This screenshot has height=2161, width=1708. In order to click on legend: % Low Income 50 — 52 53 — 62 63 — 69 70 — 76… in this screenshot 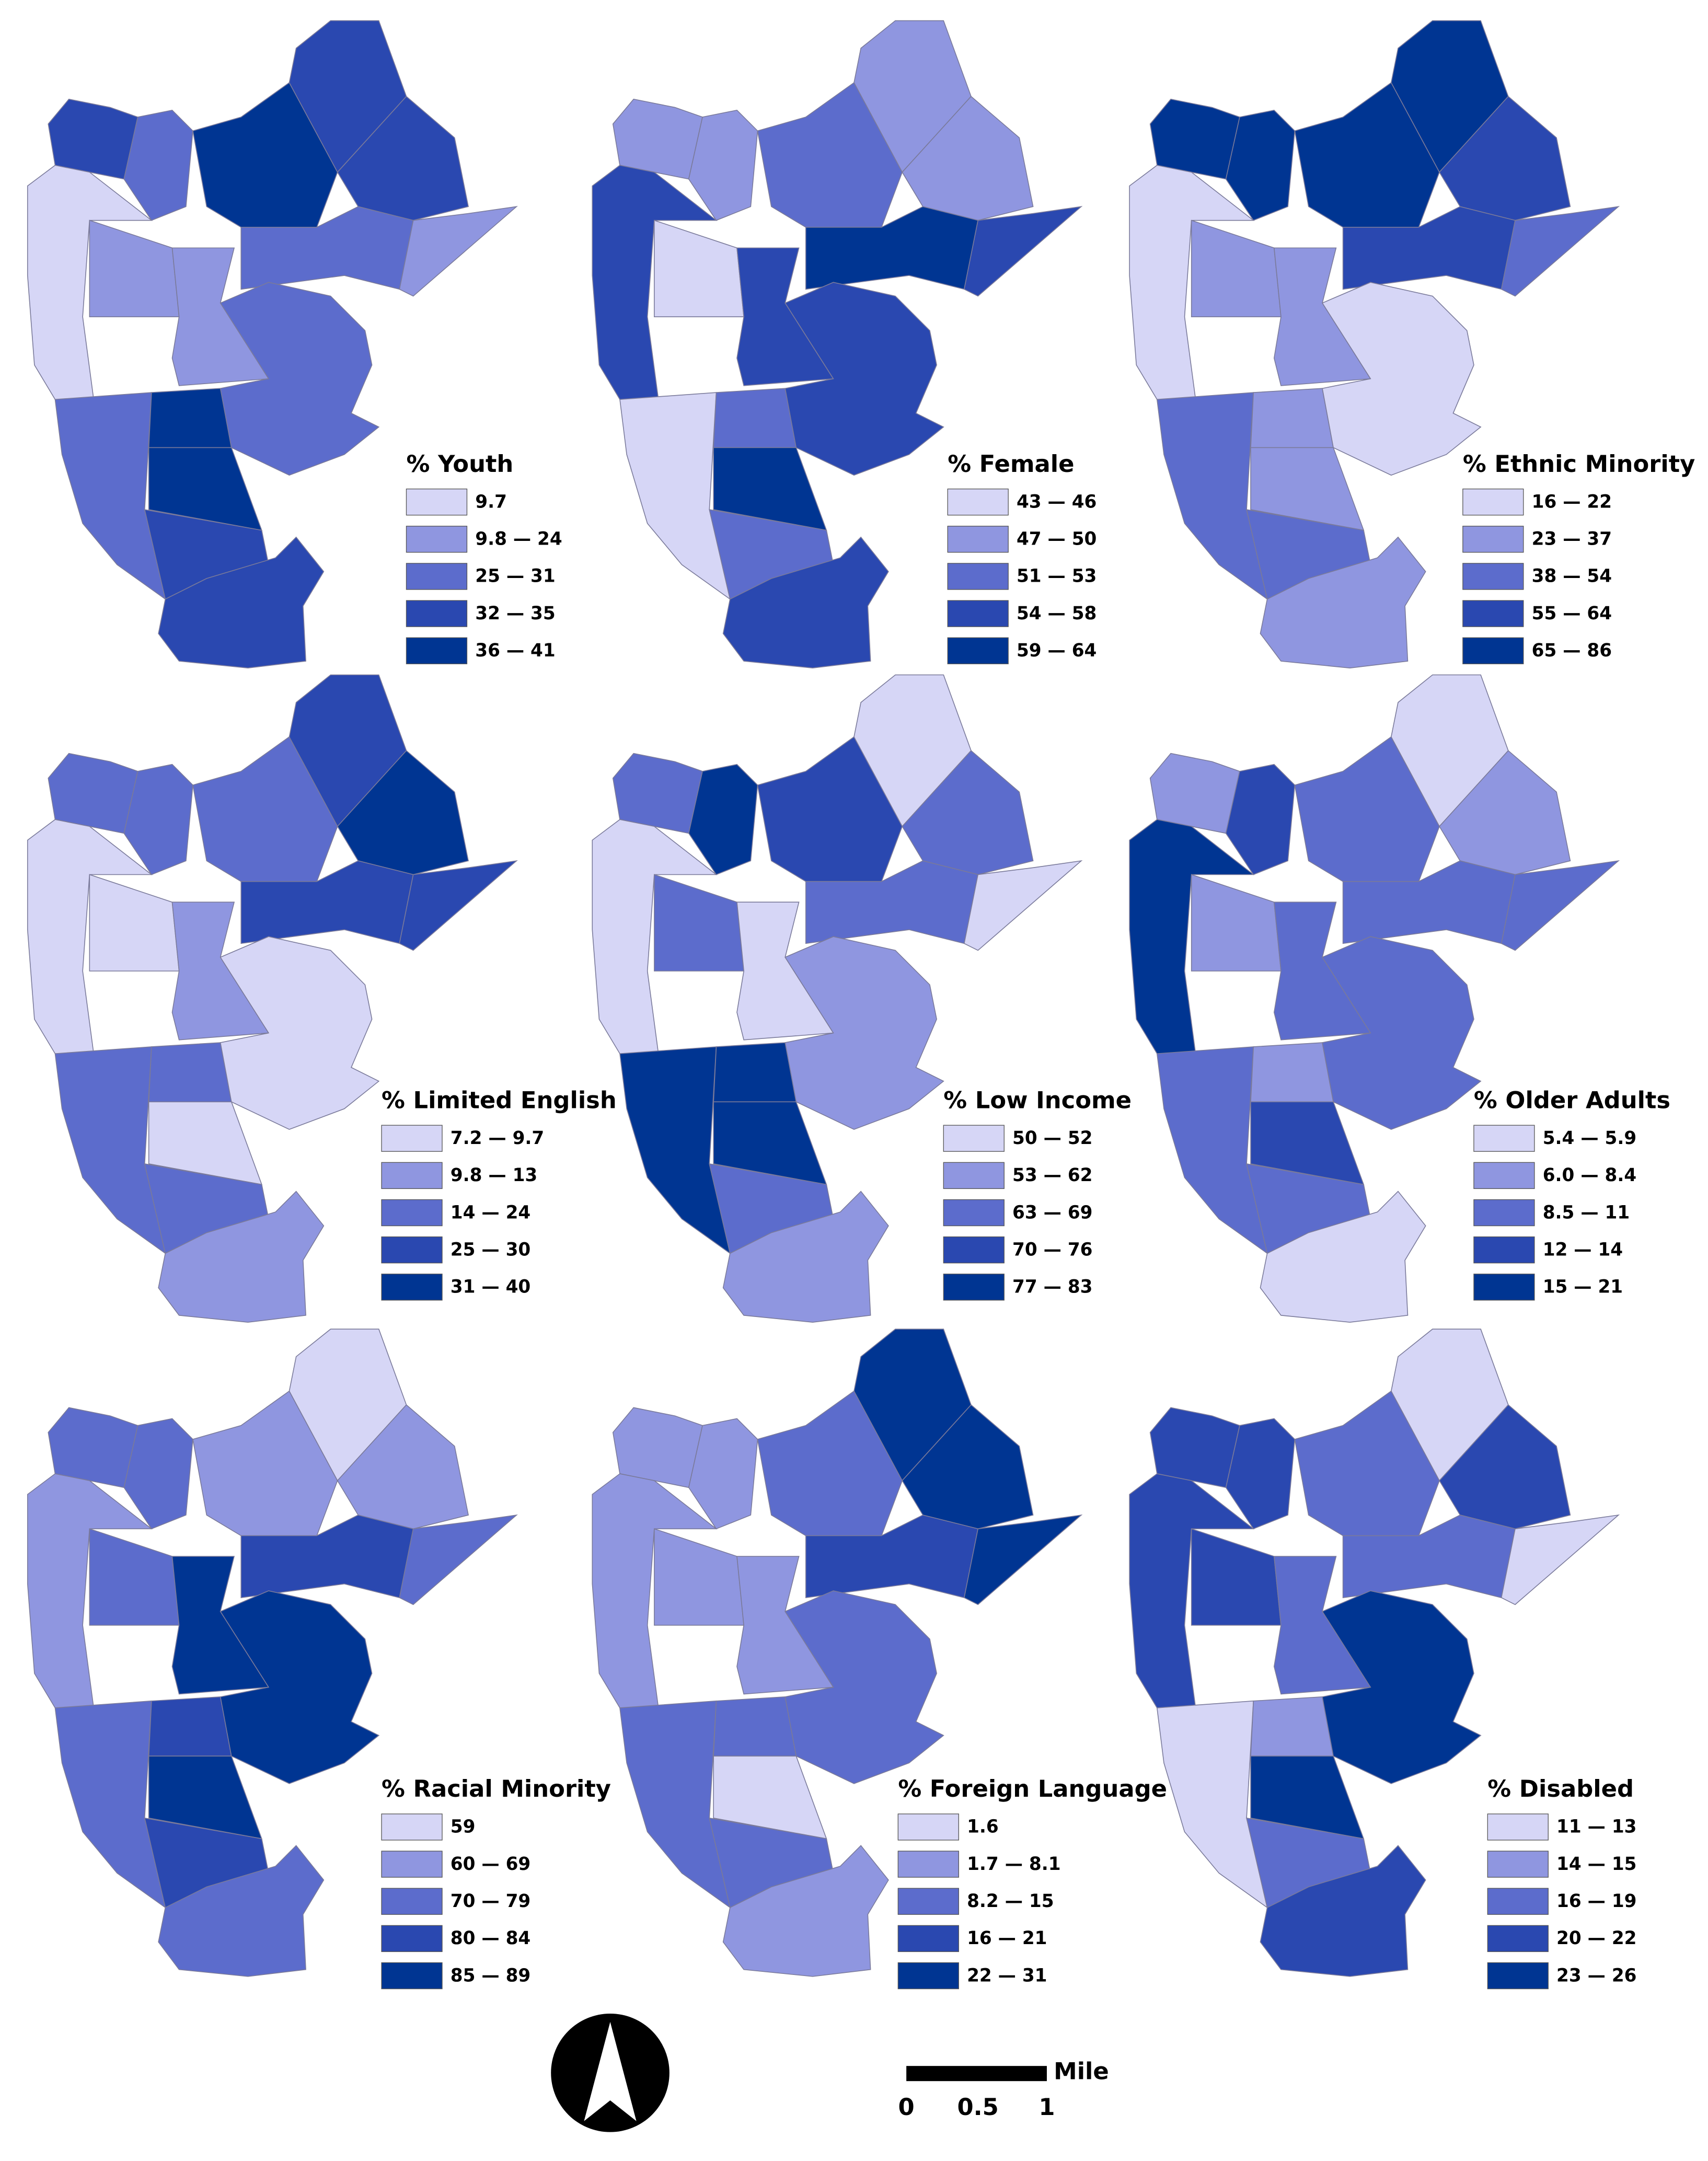, I will do `click(1037, 1194)`.